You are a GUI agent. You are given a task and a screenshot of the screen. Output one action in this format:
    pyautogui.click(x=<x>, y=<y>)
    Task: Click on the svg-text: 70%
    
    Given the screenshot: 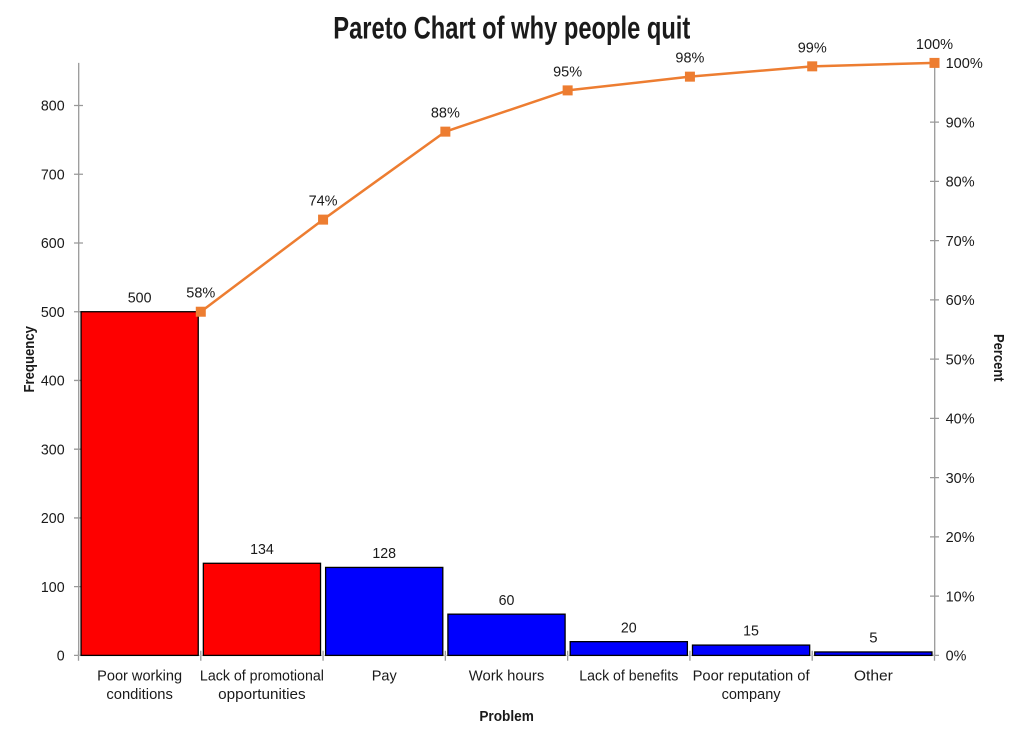 What is the action you would take?
    pyautogui.click(x=960, y=241)
    